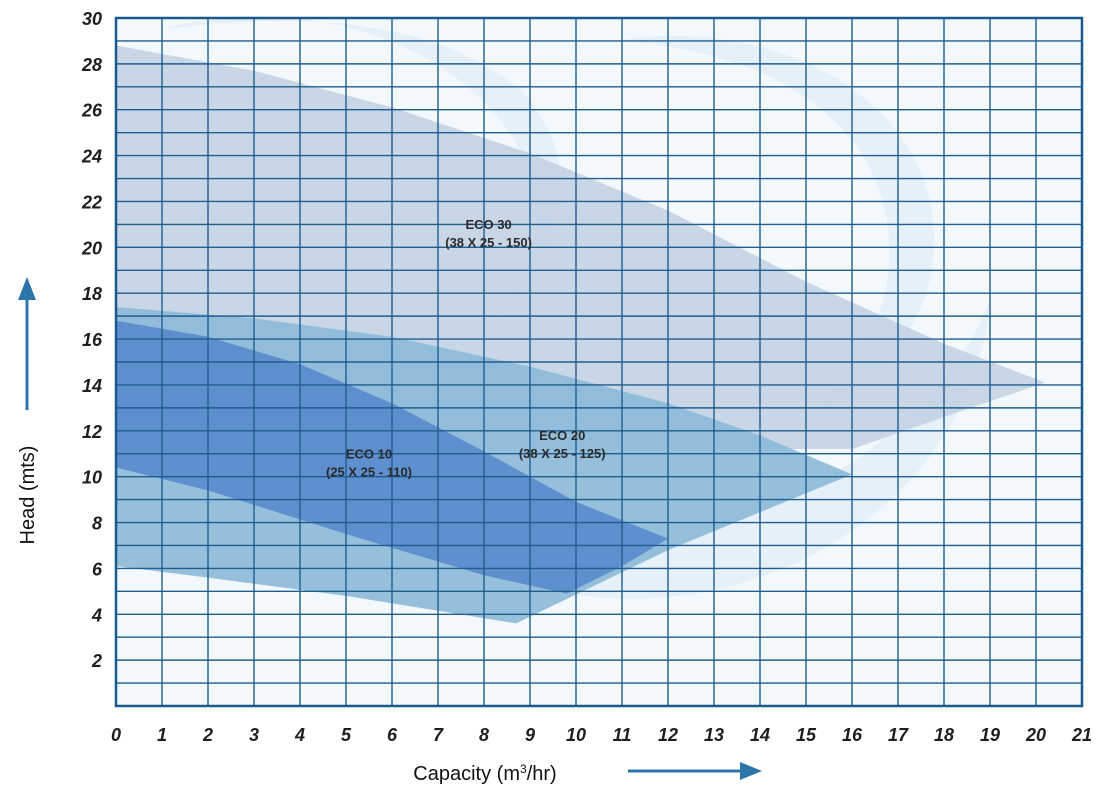 The image size is (1106, 789). I want to click on x-axis-title-end: /hr), so click(542, 774).